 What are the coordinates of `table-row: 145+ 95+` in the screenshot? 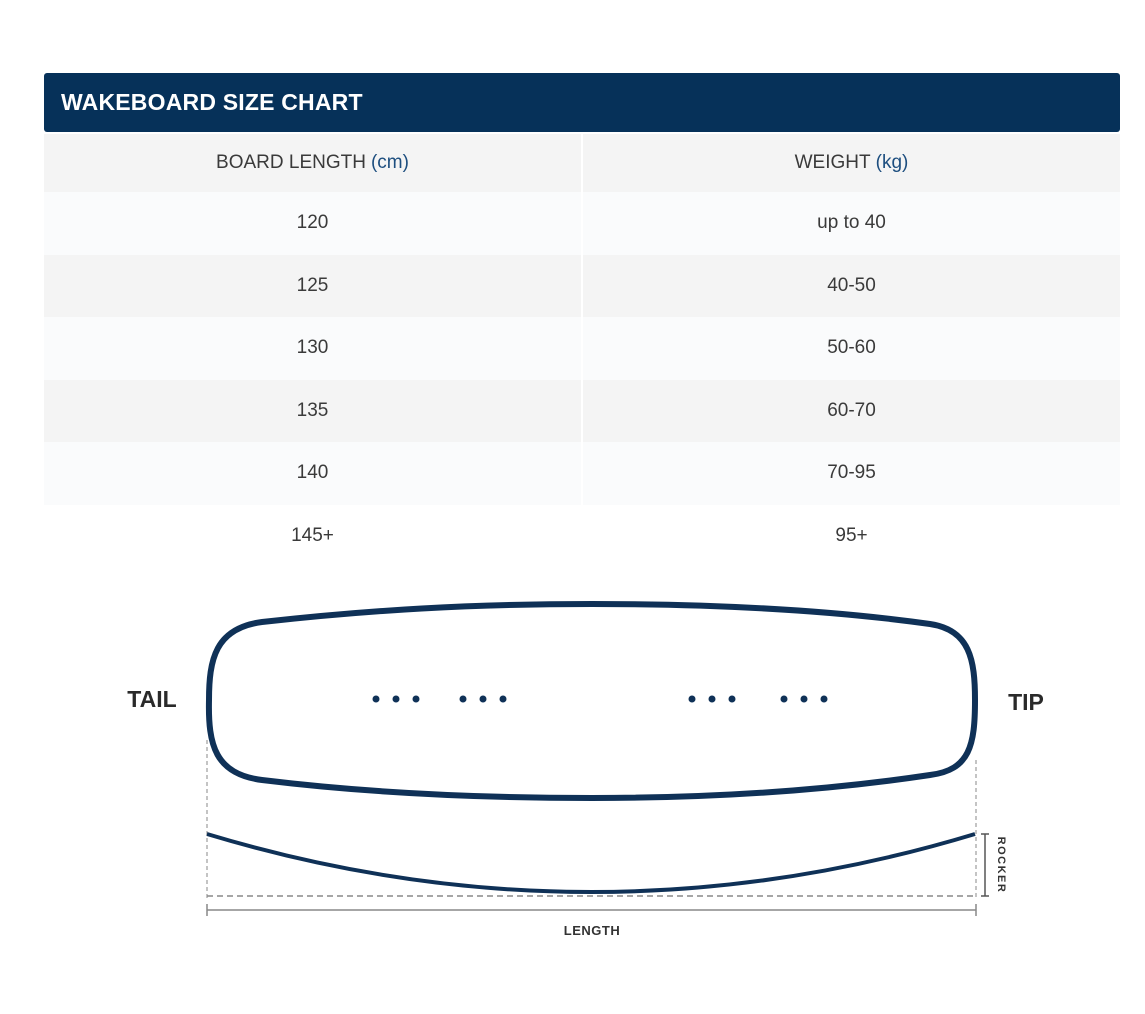 It's located at (582, 535).